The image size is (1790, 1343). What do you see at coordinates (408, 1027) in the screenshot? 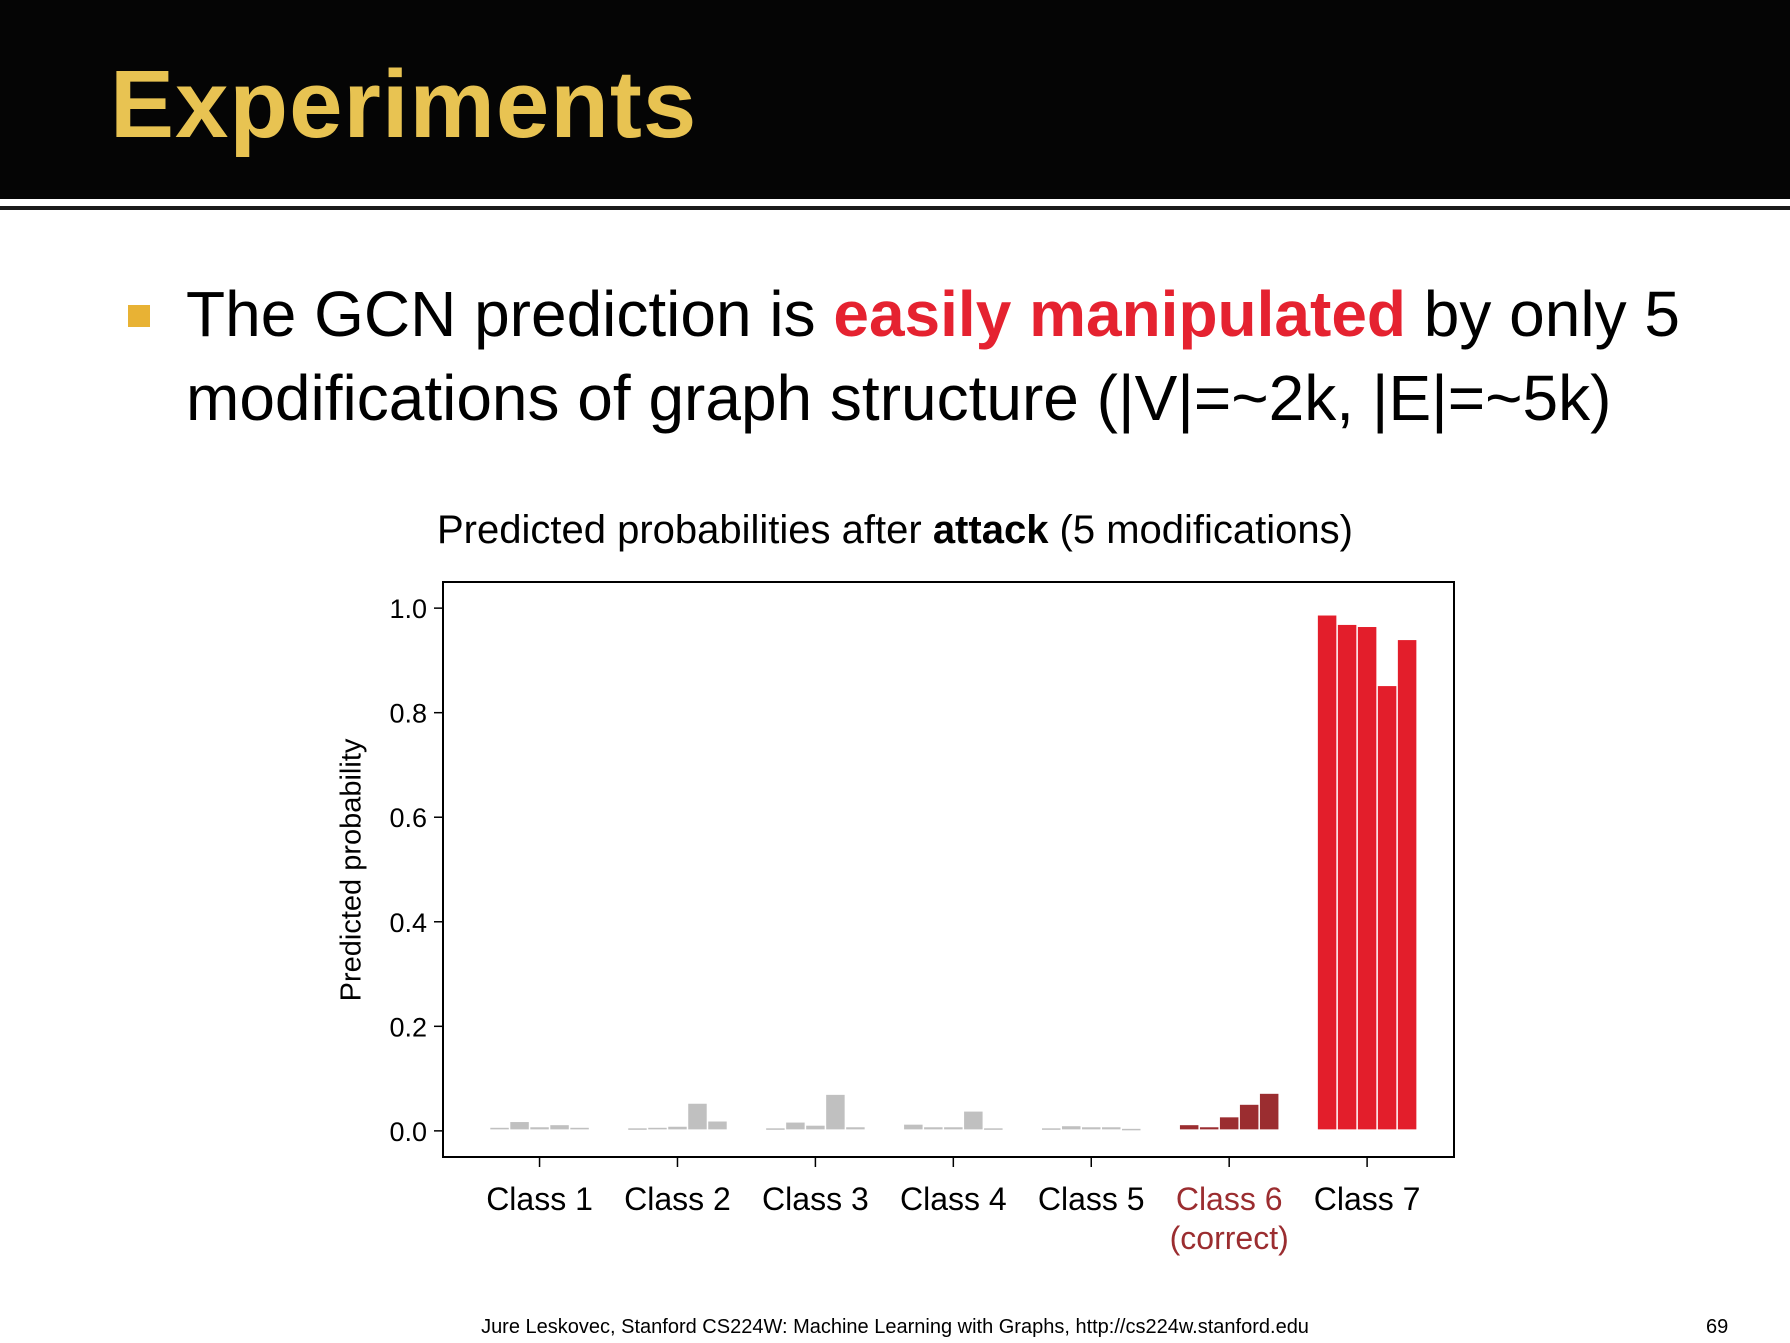
I see `y-tick-label: 0.2` at bounding box center [408, 1027].